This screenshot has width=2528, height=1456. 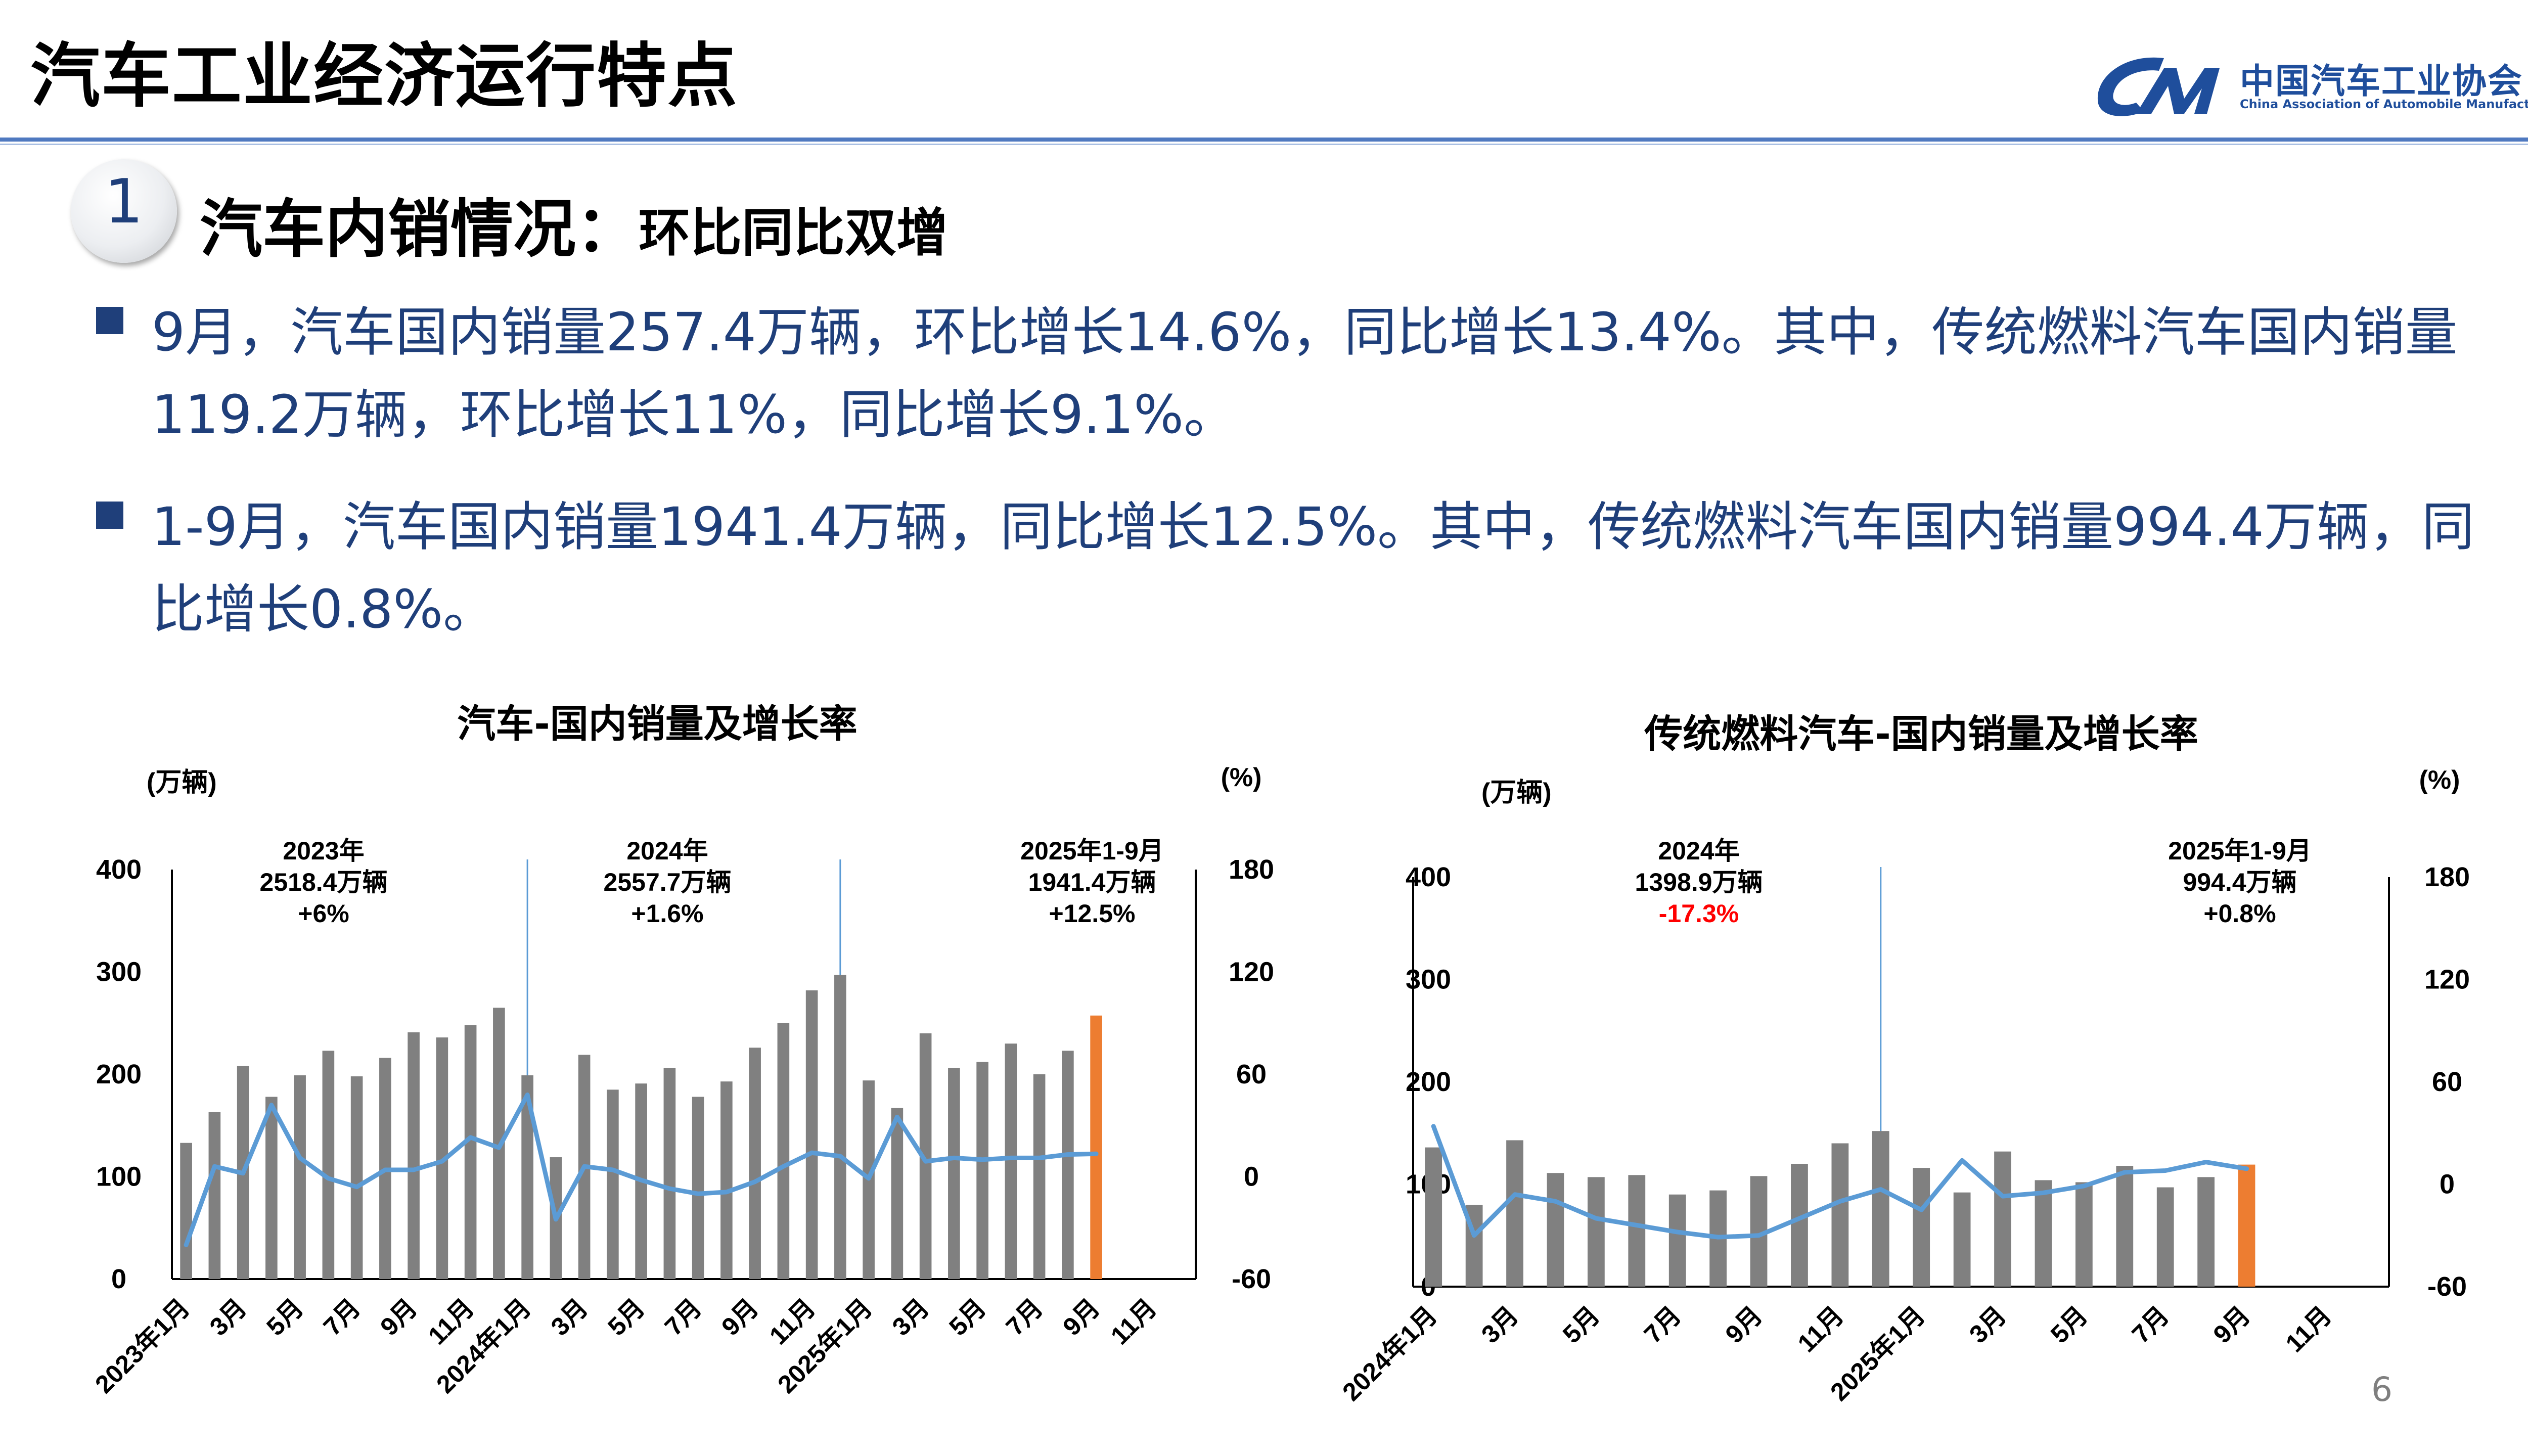 I want to click on period-annotation: 1398.9万辆, so click(x=1699, y=882).